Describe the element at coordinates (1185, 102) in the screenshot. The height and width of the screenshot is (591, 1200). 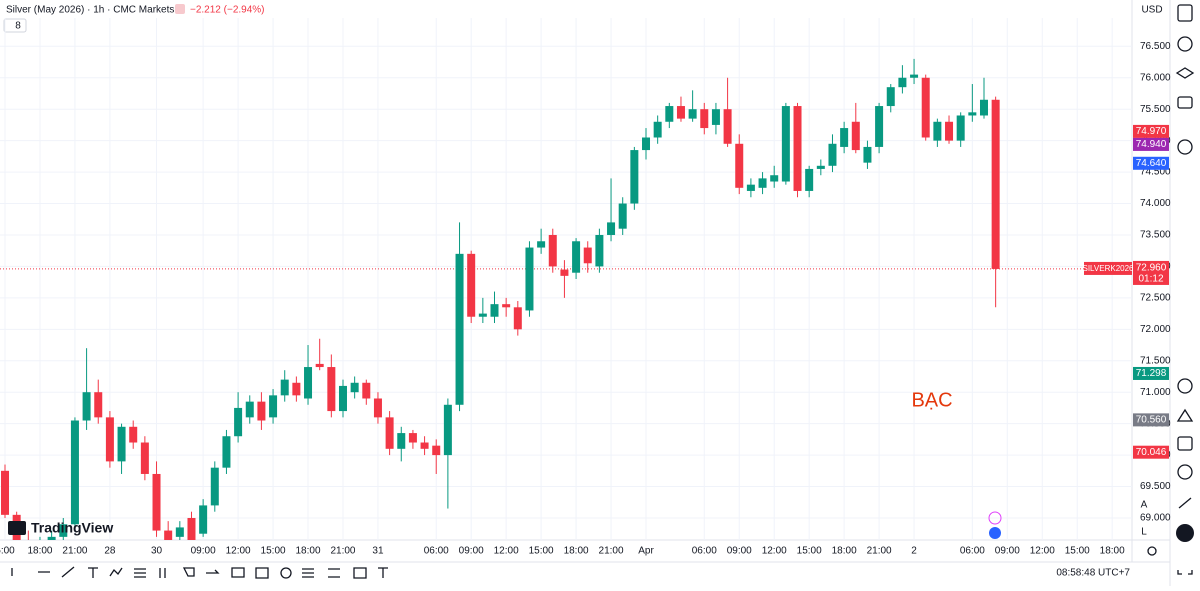
I see `chat-icon` at that location.